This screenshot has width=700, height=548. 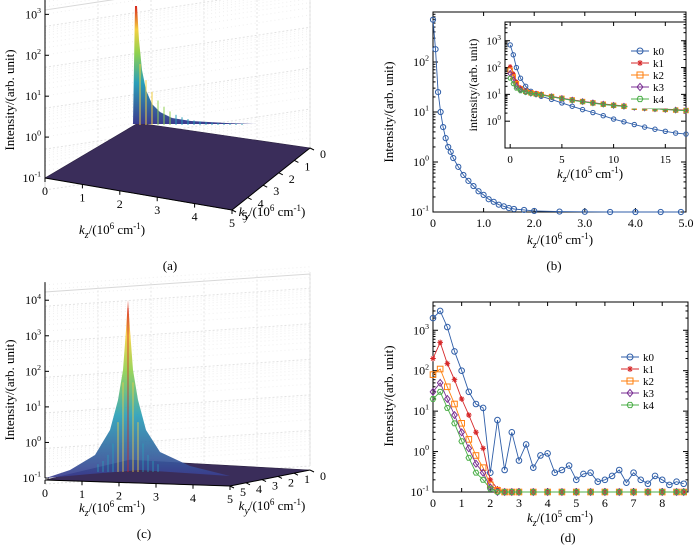 What do you see at coordinates (658, 64) in the screenshot?
I see `legend-label: k1` at bounding box center [658, 64].